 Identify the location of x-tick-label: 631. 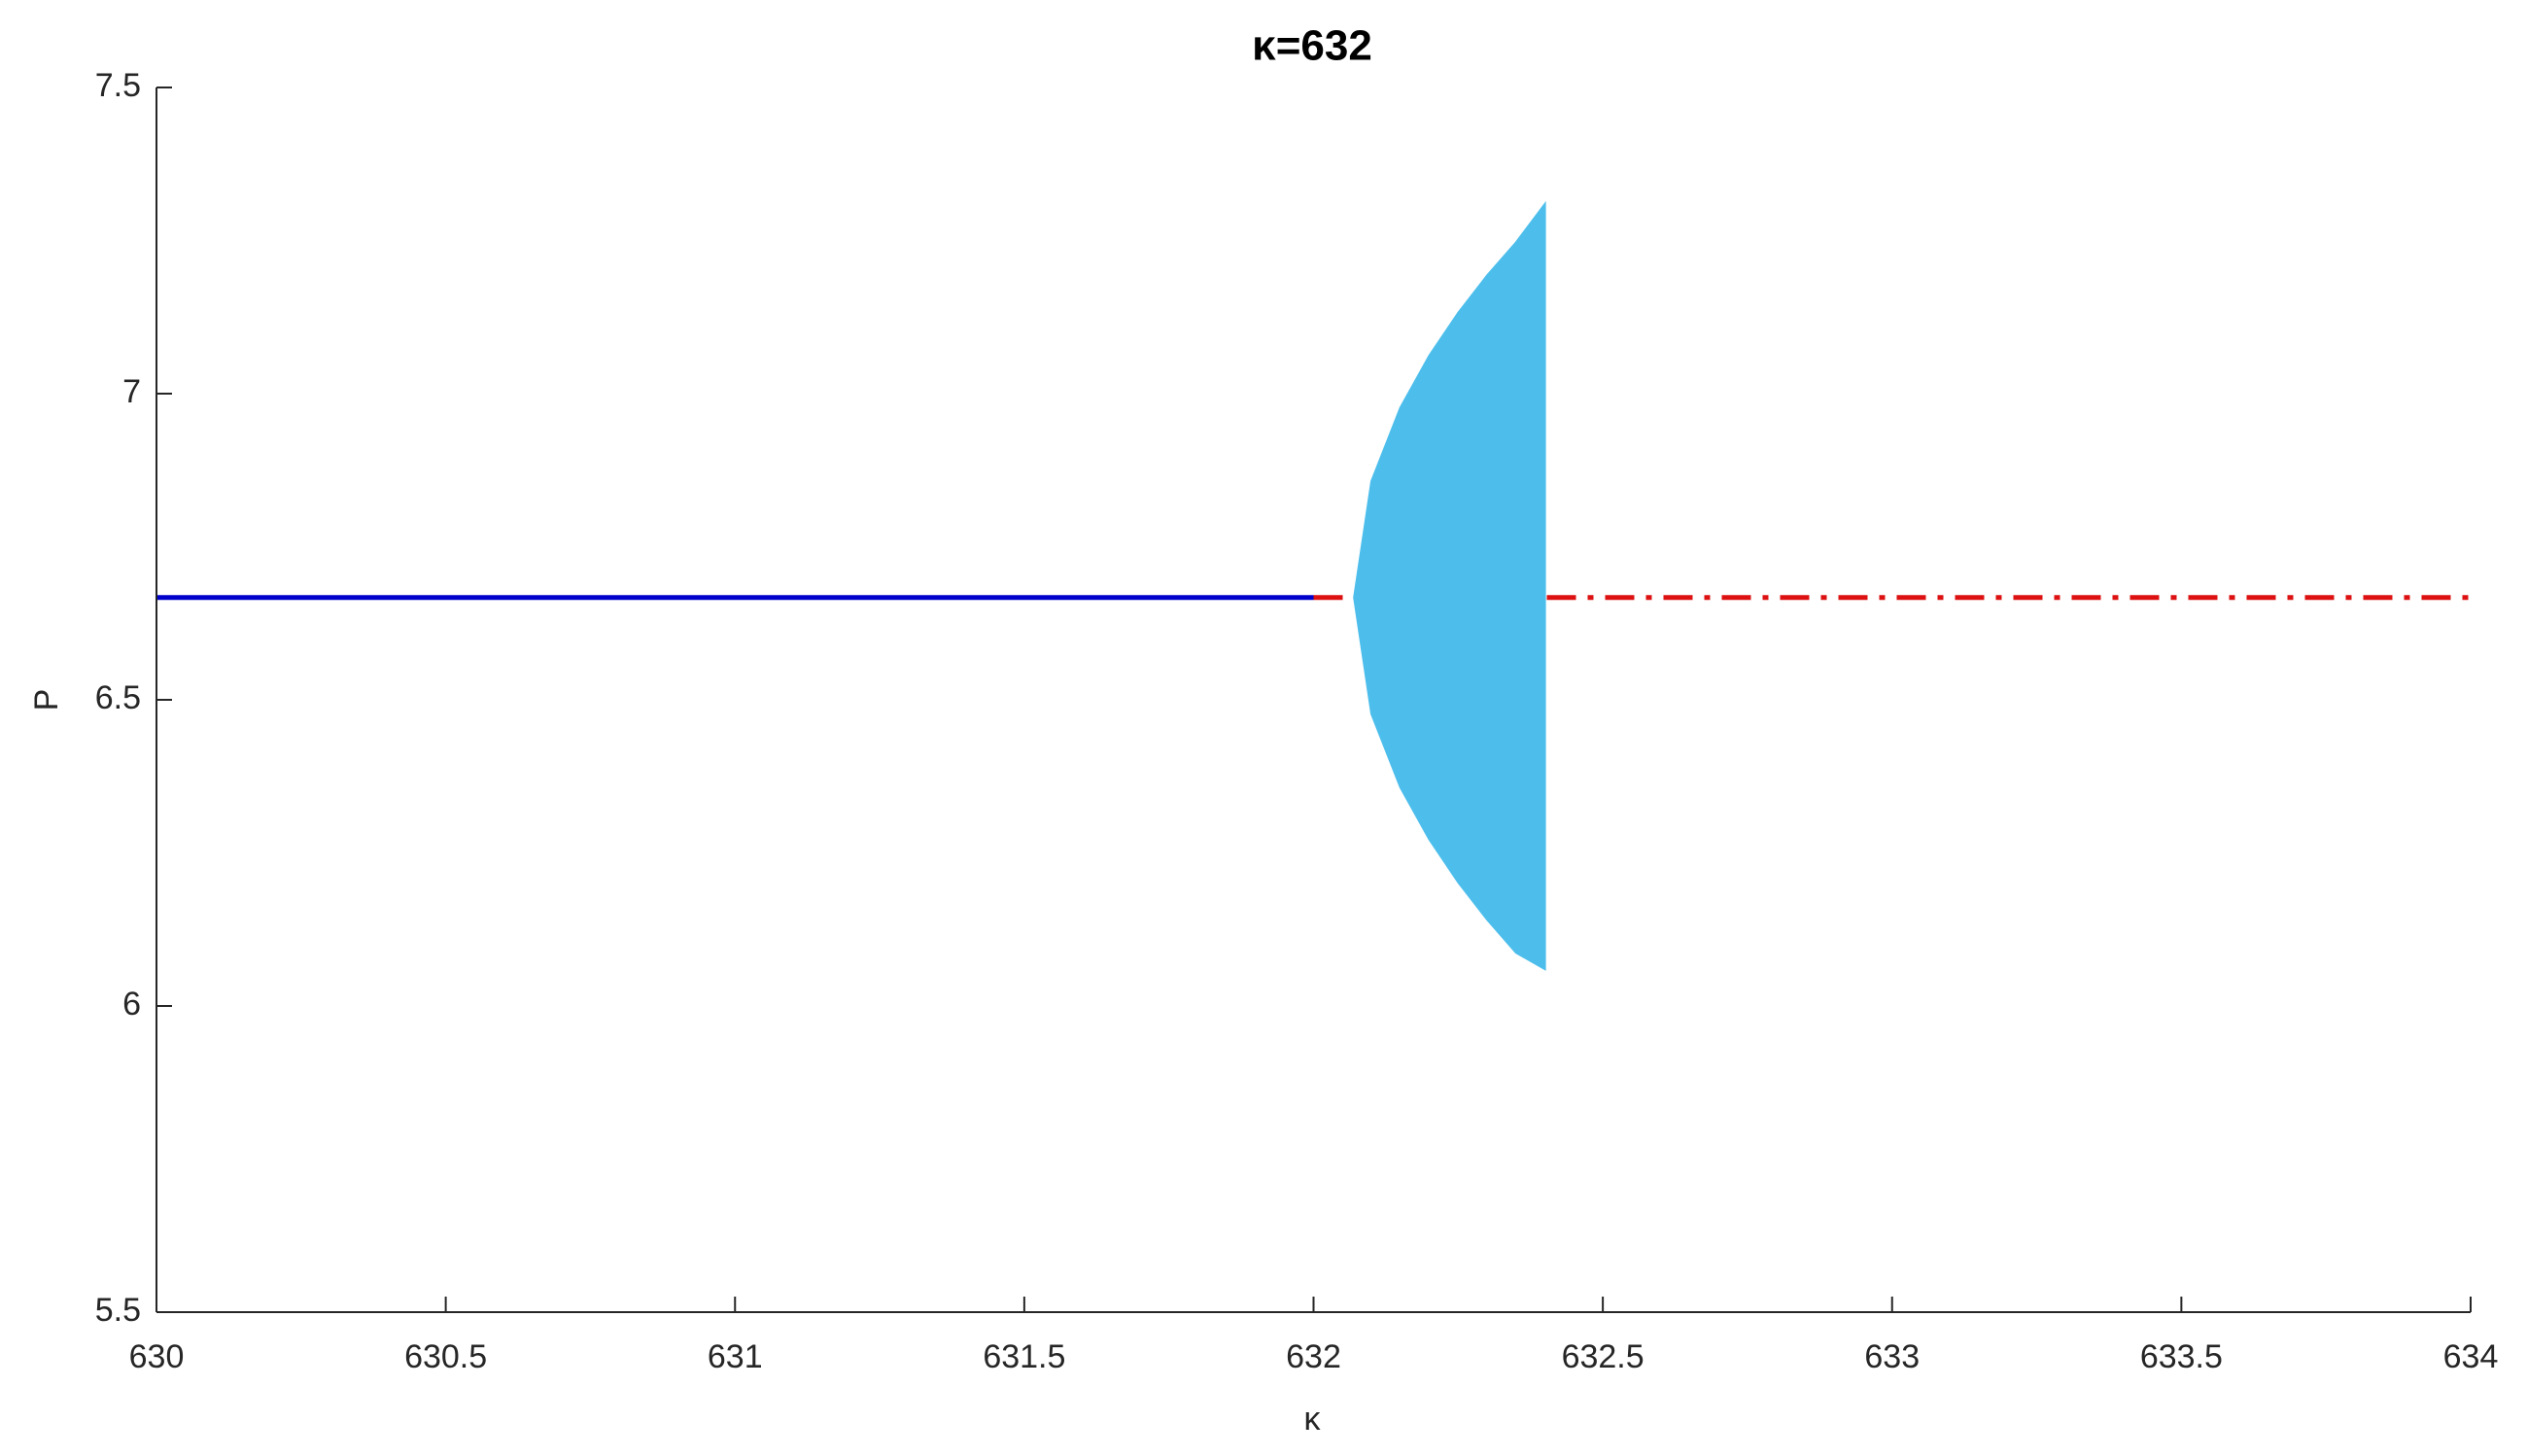
(735, 1356).